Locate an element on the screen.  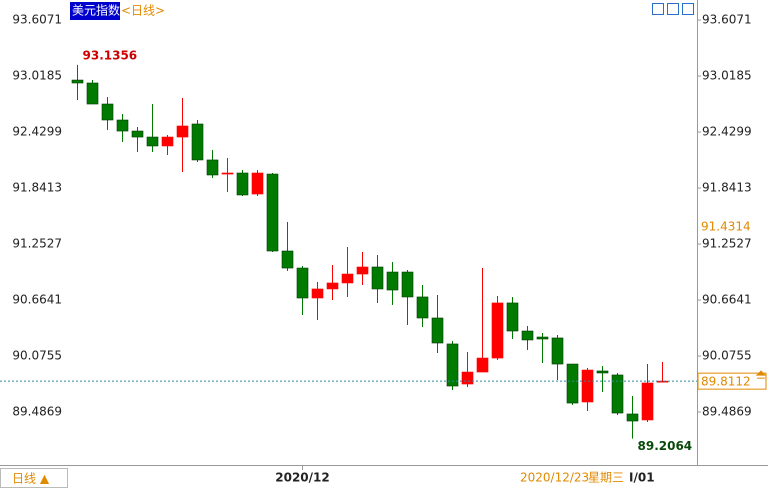
min-label: 89.2064 is located at coordinates (665, 446).